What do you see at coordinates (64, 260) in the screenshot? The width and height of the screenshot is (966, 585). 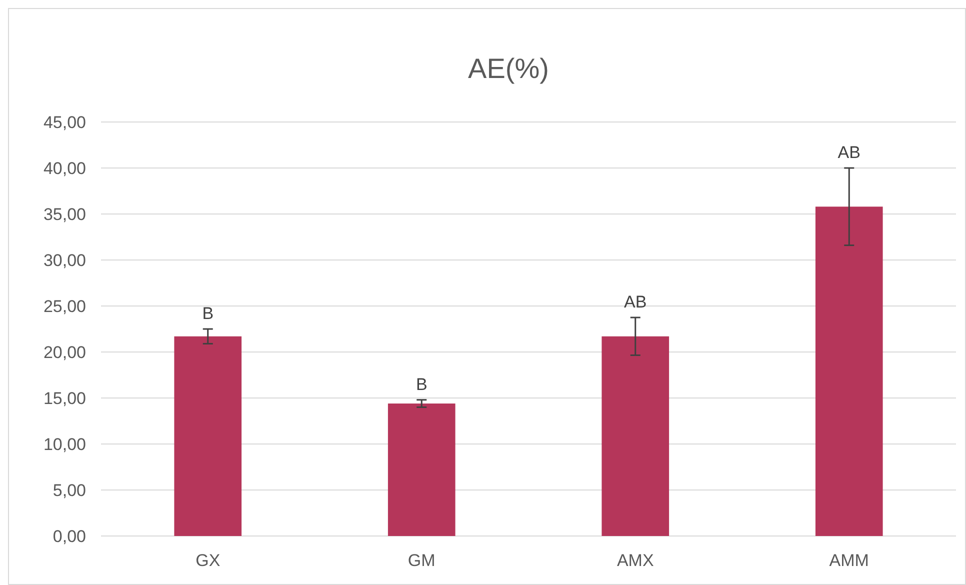 I see `y-tick-label: 30,00` at bounding box center [64, 260].